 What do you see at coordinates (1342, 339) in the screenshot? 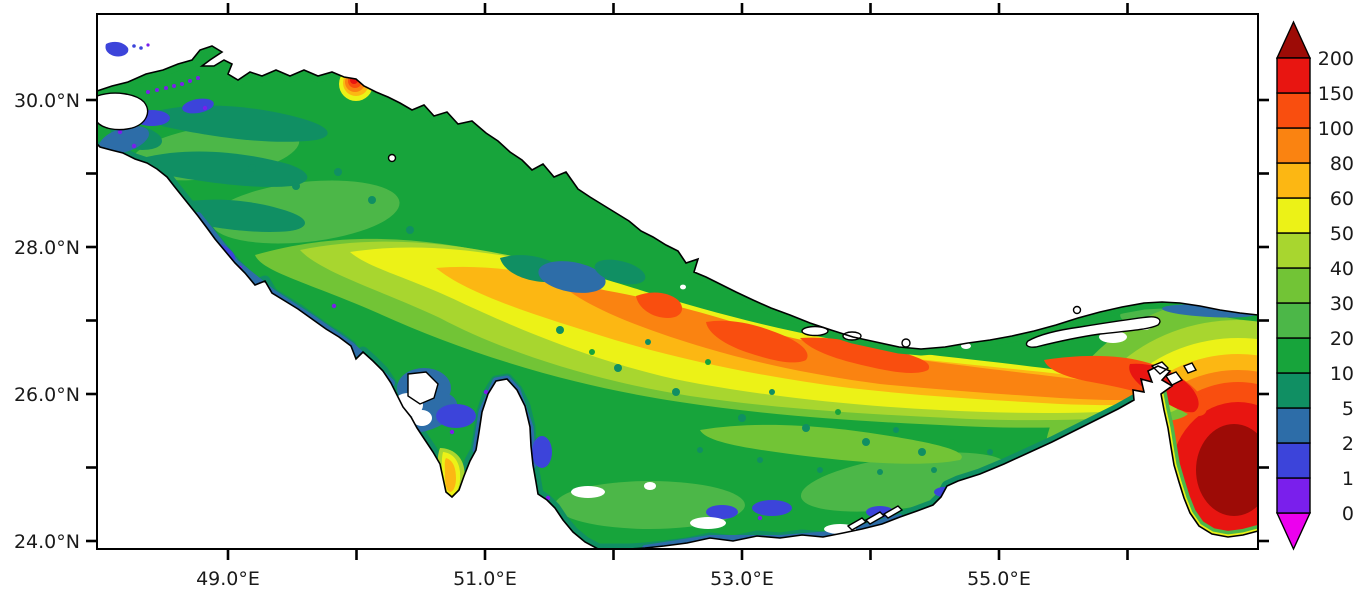
I see `colorbar-label-20: 20` at bounding box center [1342, 339].